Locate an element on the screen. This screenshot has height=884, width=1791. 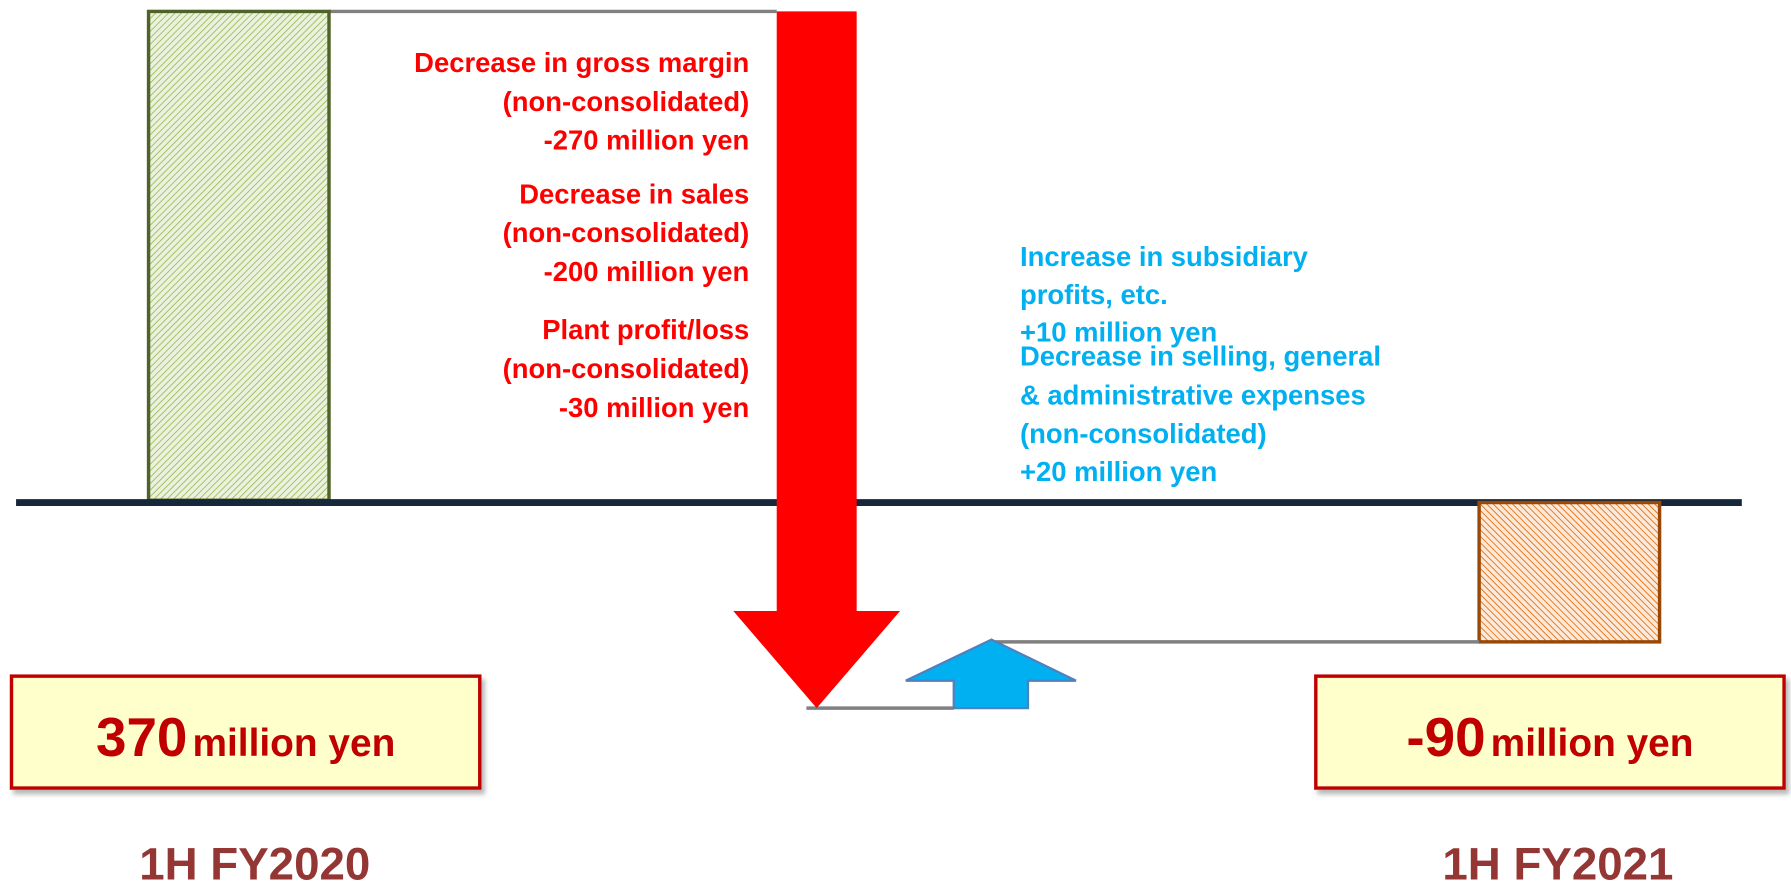
label: profits, etc. is located at coordinates (1094, 294).